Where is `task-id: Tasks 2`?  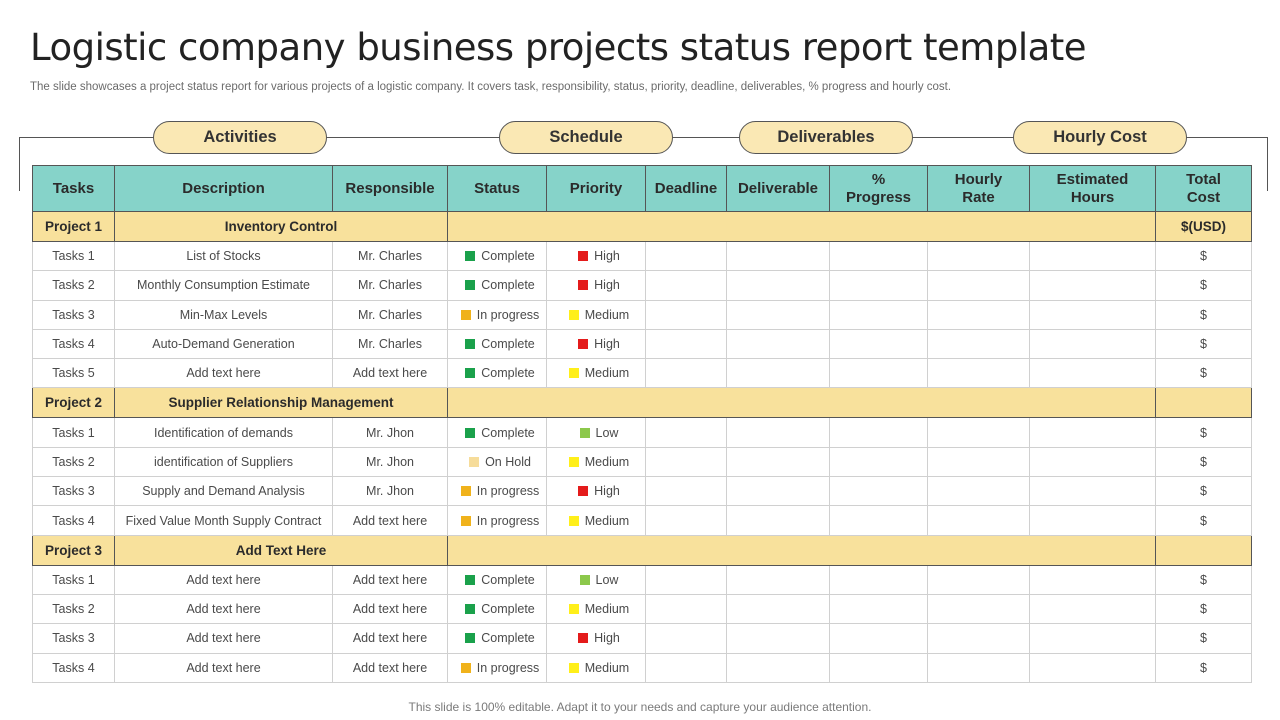
task-id: Tasks 2 is located at coordinates (73, 609).